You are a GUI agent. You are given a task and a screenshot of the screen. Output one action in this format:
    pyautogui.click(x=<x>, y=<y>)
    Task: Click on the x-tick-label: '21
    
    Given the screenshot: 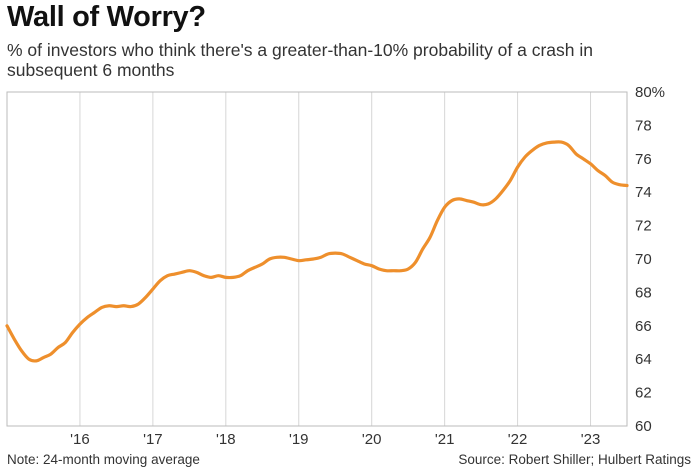 What is the action you would take?
    pyautogui.click(x=445, y=439)
    